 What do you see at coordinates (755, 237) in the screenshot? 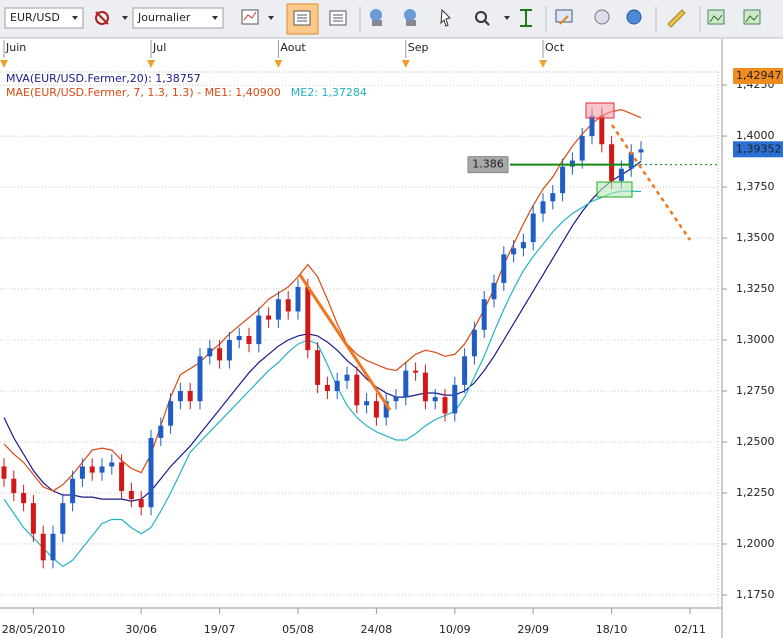
I see `y-tick-label: 1,3500` at bounding box center [755, 237].